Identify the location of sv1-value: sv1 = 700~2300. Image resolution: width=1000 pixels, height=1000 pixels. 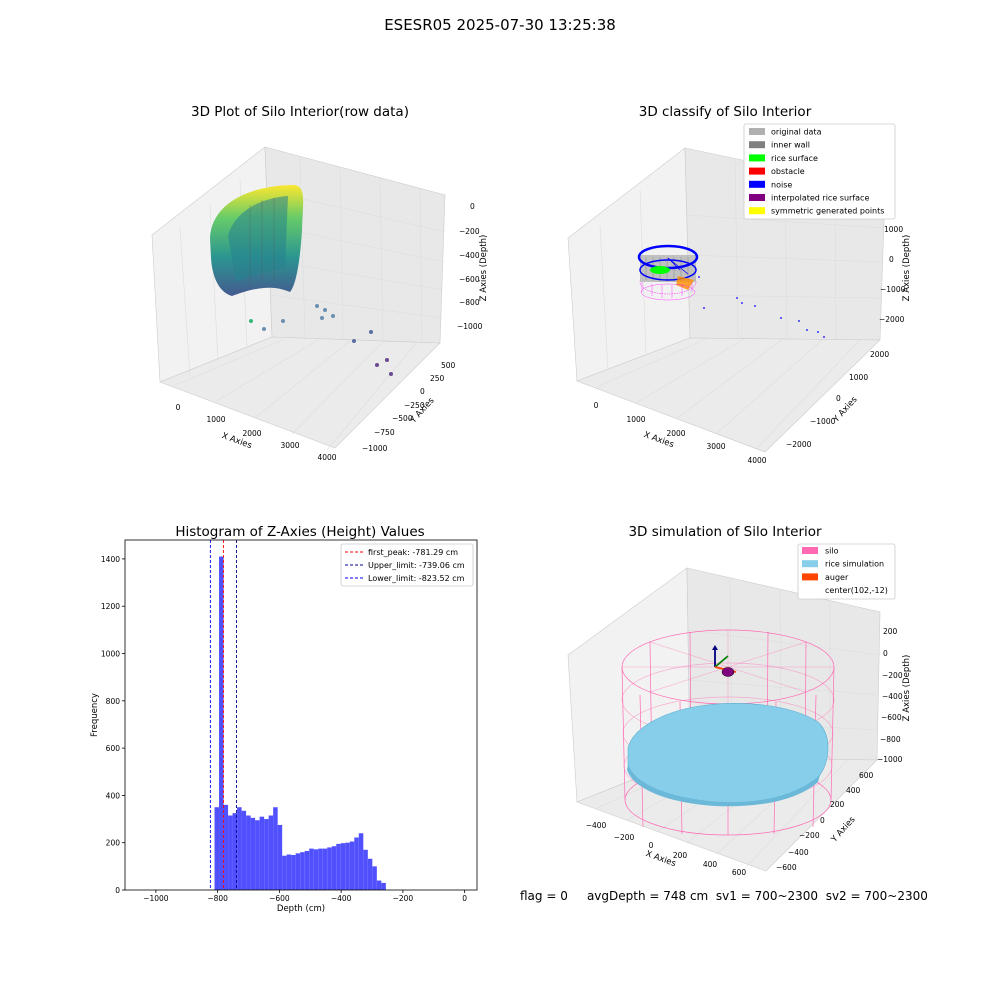
(767, 896).